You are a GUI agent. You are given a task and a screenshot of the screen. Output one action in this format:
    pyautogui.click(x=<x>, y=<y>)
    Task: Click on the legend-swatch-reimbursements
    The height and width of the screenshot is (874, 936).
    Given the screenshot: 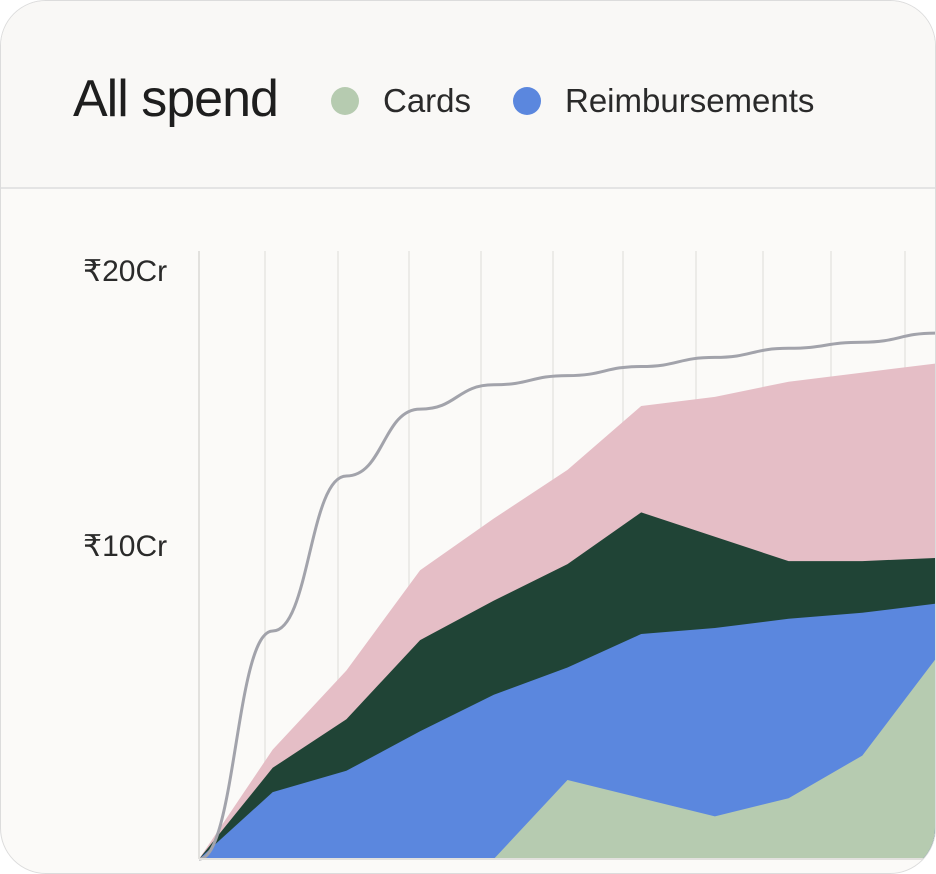 What is the action you would take?
    pyautogui.click(x=527, y=101)
    